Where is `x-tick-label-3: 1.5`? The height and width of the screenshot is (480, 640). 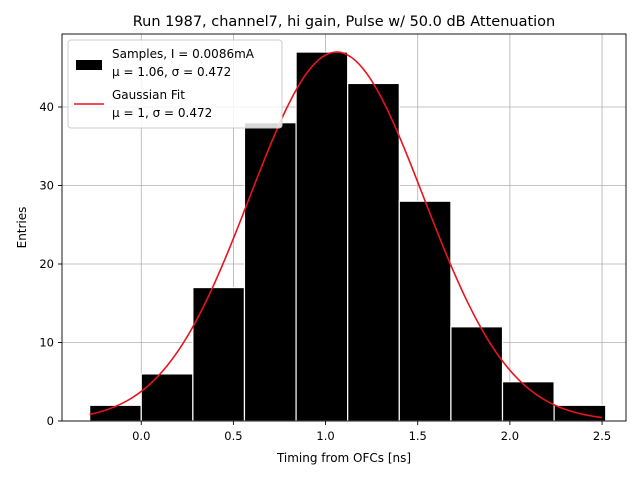 x-tick-label-3: 1.5 is located at coordinates (418, 436).